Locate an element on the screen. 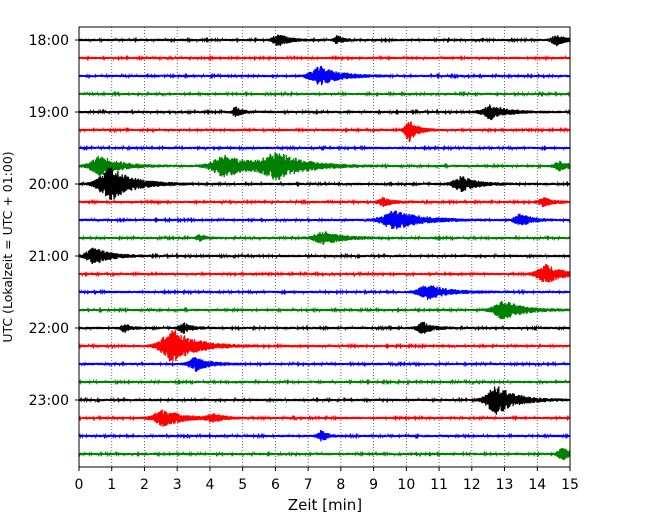 This screenshot has width=650, height=520. y-tick-label: 22:00 is located at coordinates (49, 329).